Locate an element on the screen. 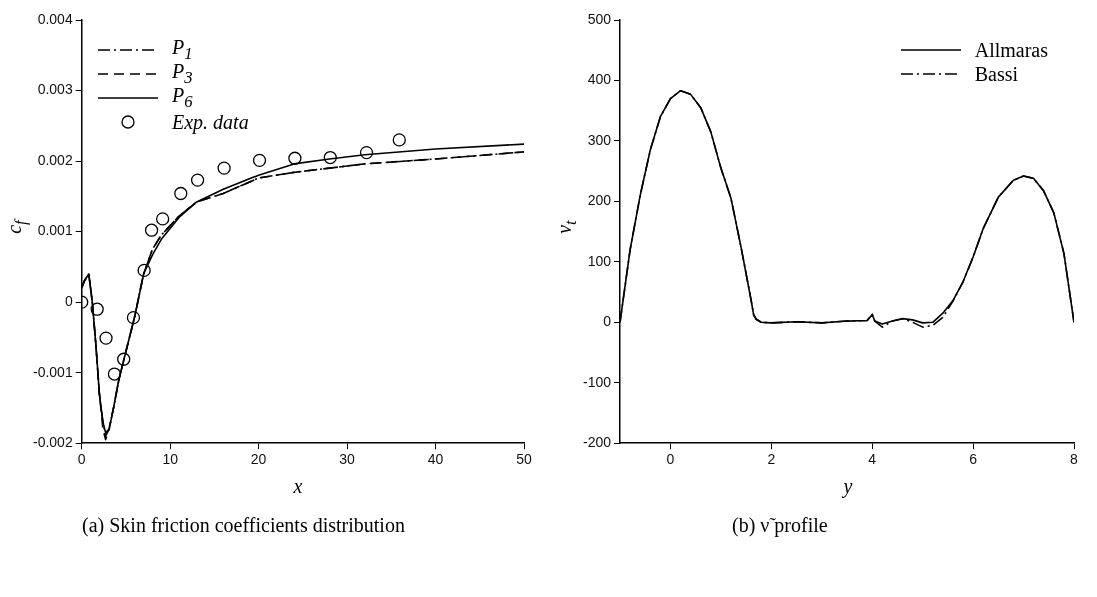  y-tick-label: -200 is located at coordinates (597, 442).